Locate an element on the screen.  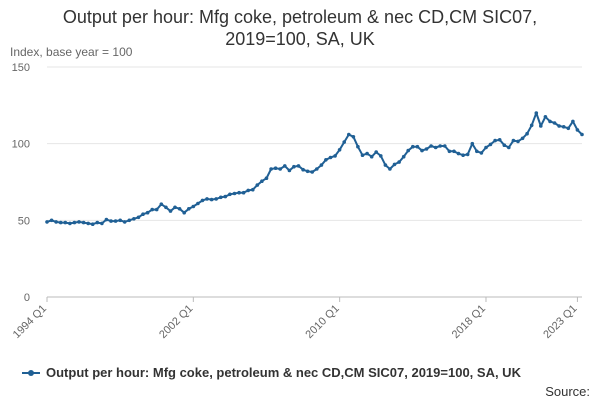
y-tick-label: 100 is located at coordinates (21, 145).